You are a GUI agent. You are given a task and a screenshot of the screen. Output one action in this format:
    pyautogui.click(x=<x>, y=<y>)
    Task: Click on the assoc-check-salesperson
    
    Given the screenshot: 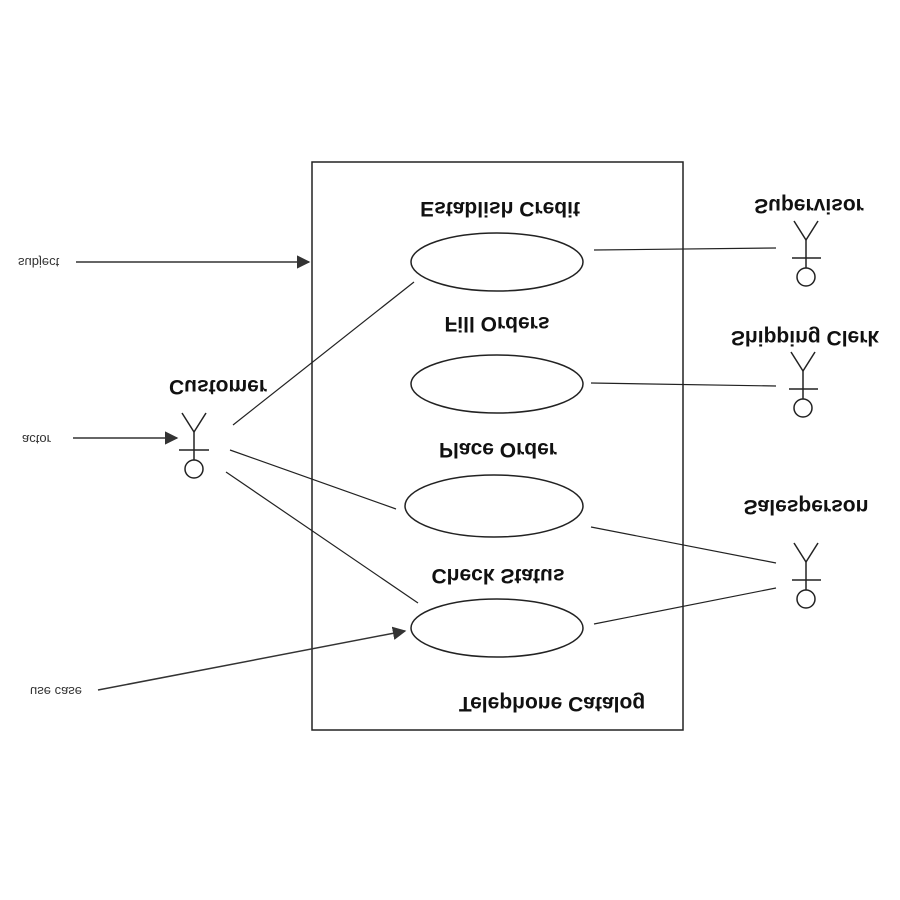 What is the action you would take?
    pyautogui.click(x=685, y=606)
    